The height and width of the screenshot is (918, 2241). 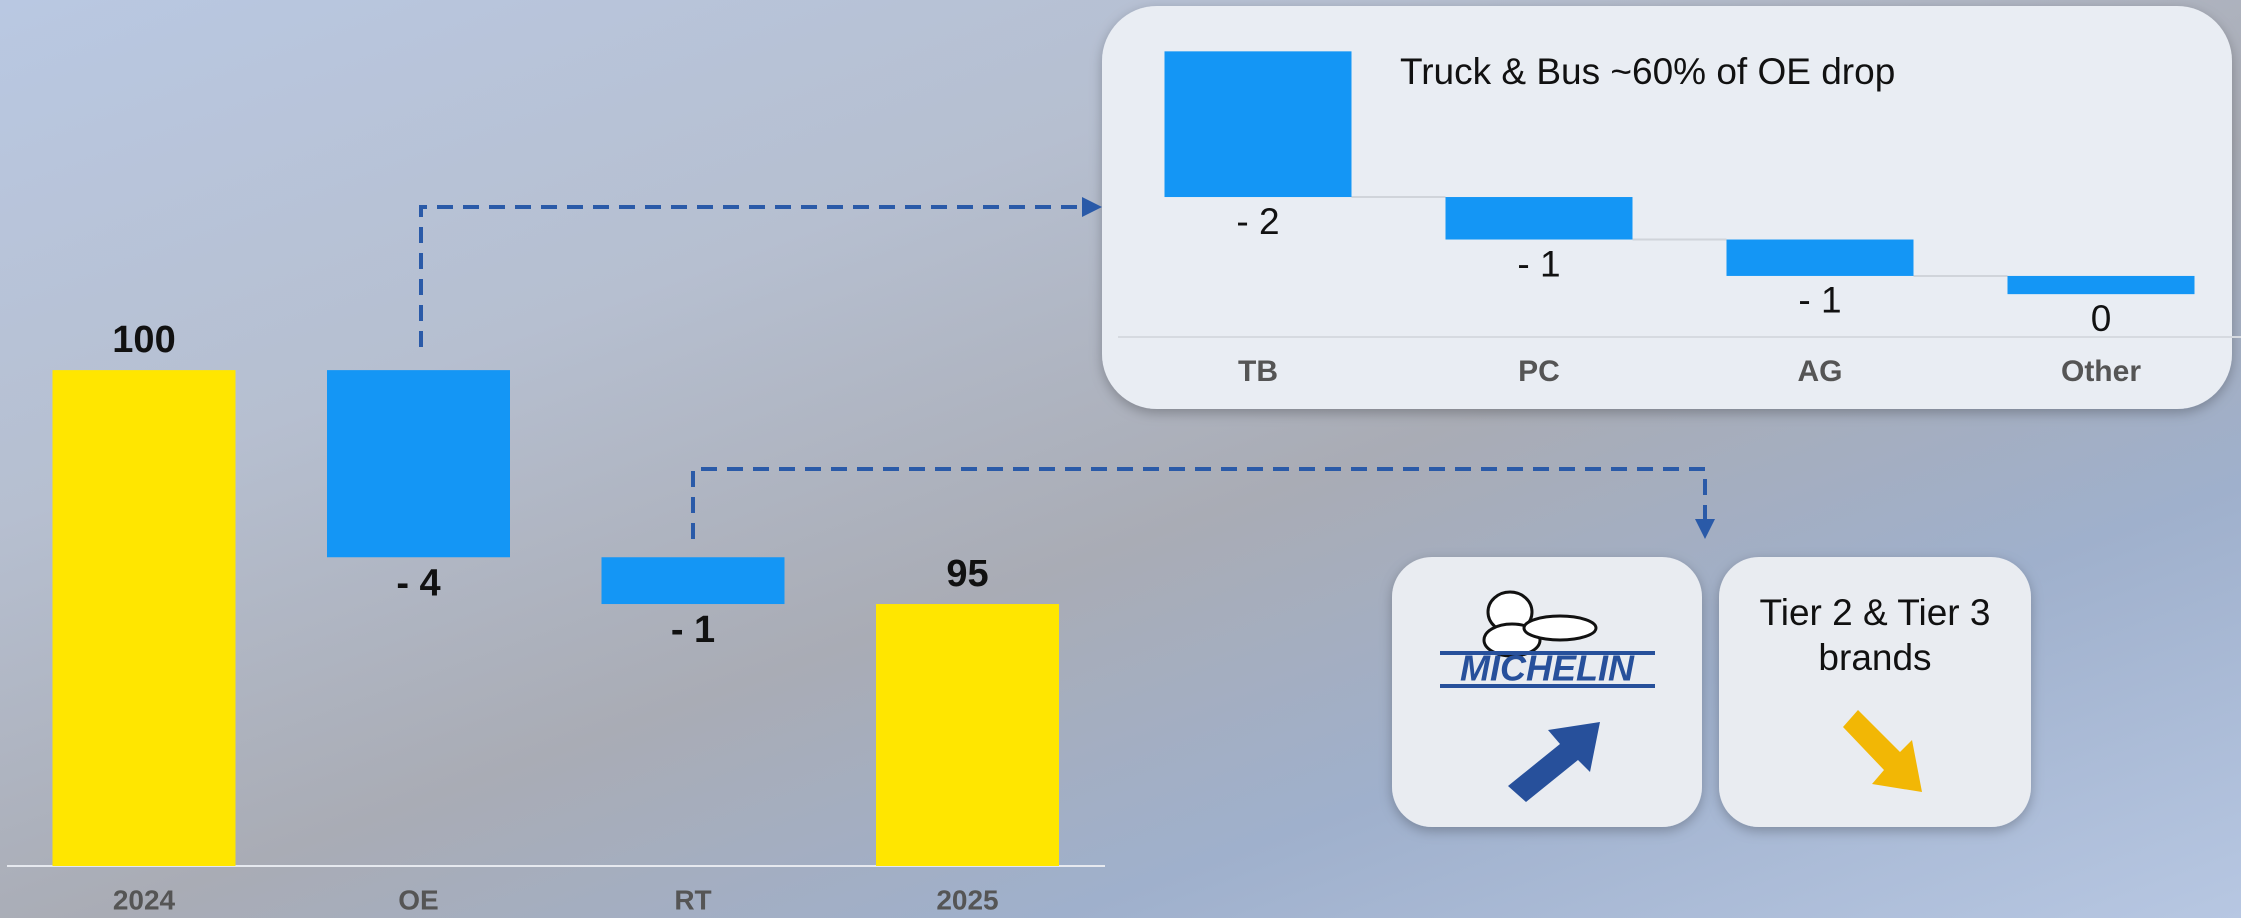 What do you see at coordinates (1547, 668) in the screenshot?
I see `logo-text: MICHELIN` at bounding box center [1547, 668].